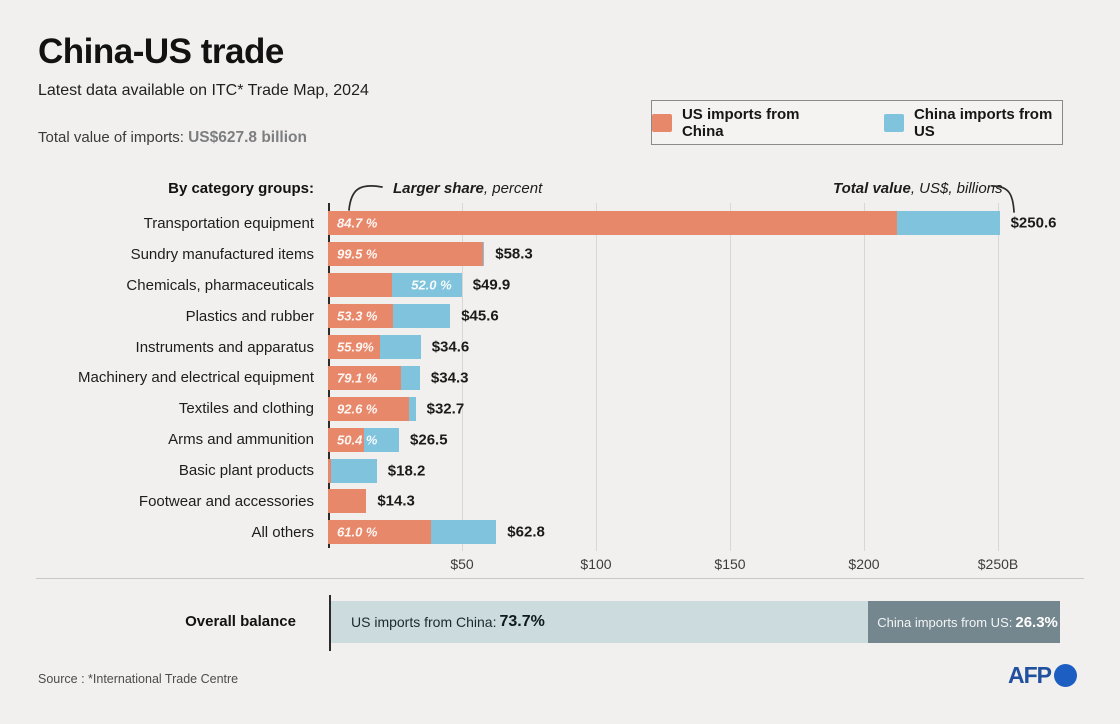 Image resolution: width=1120 pixels, height=724 pixels. Describe the element at coordinates (357, 378) in the screenshot. I see `larger-share-label: 79.1 %` at that location.